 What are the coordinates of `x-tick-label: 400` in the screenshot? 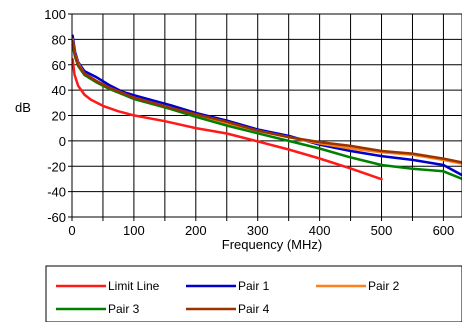 It's located at (320, 230).